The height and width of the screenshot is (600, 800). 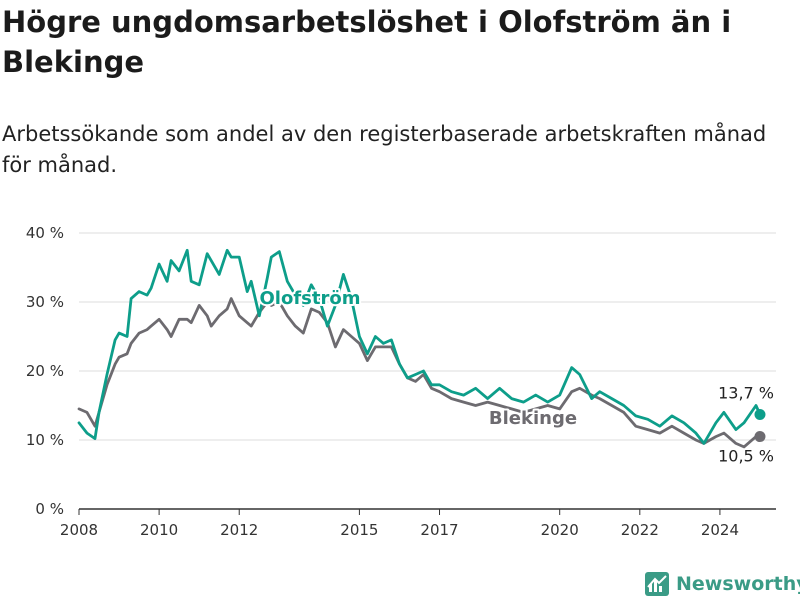 What do you see at coordinates (738, 584) in the screenshot?
I see `brand-name: Newsworthy` at bounding box center [738, 584].